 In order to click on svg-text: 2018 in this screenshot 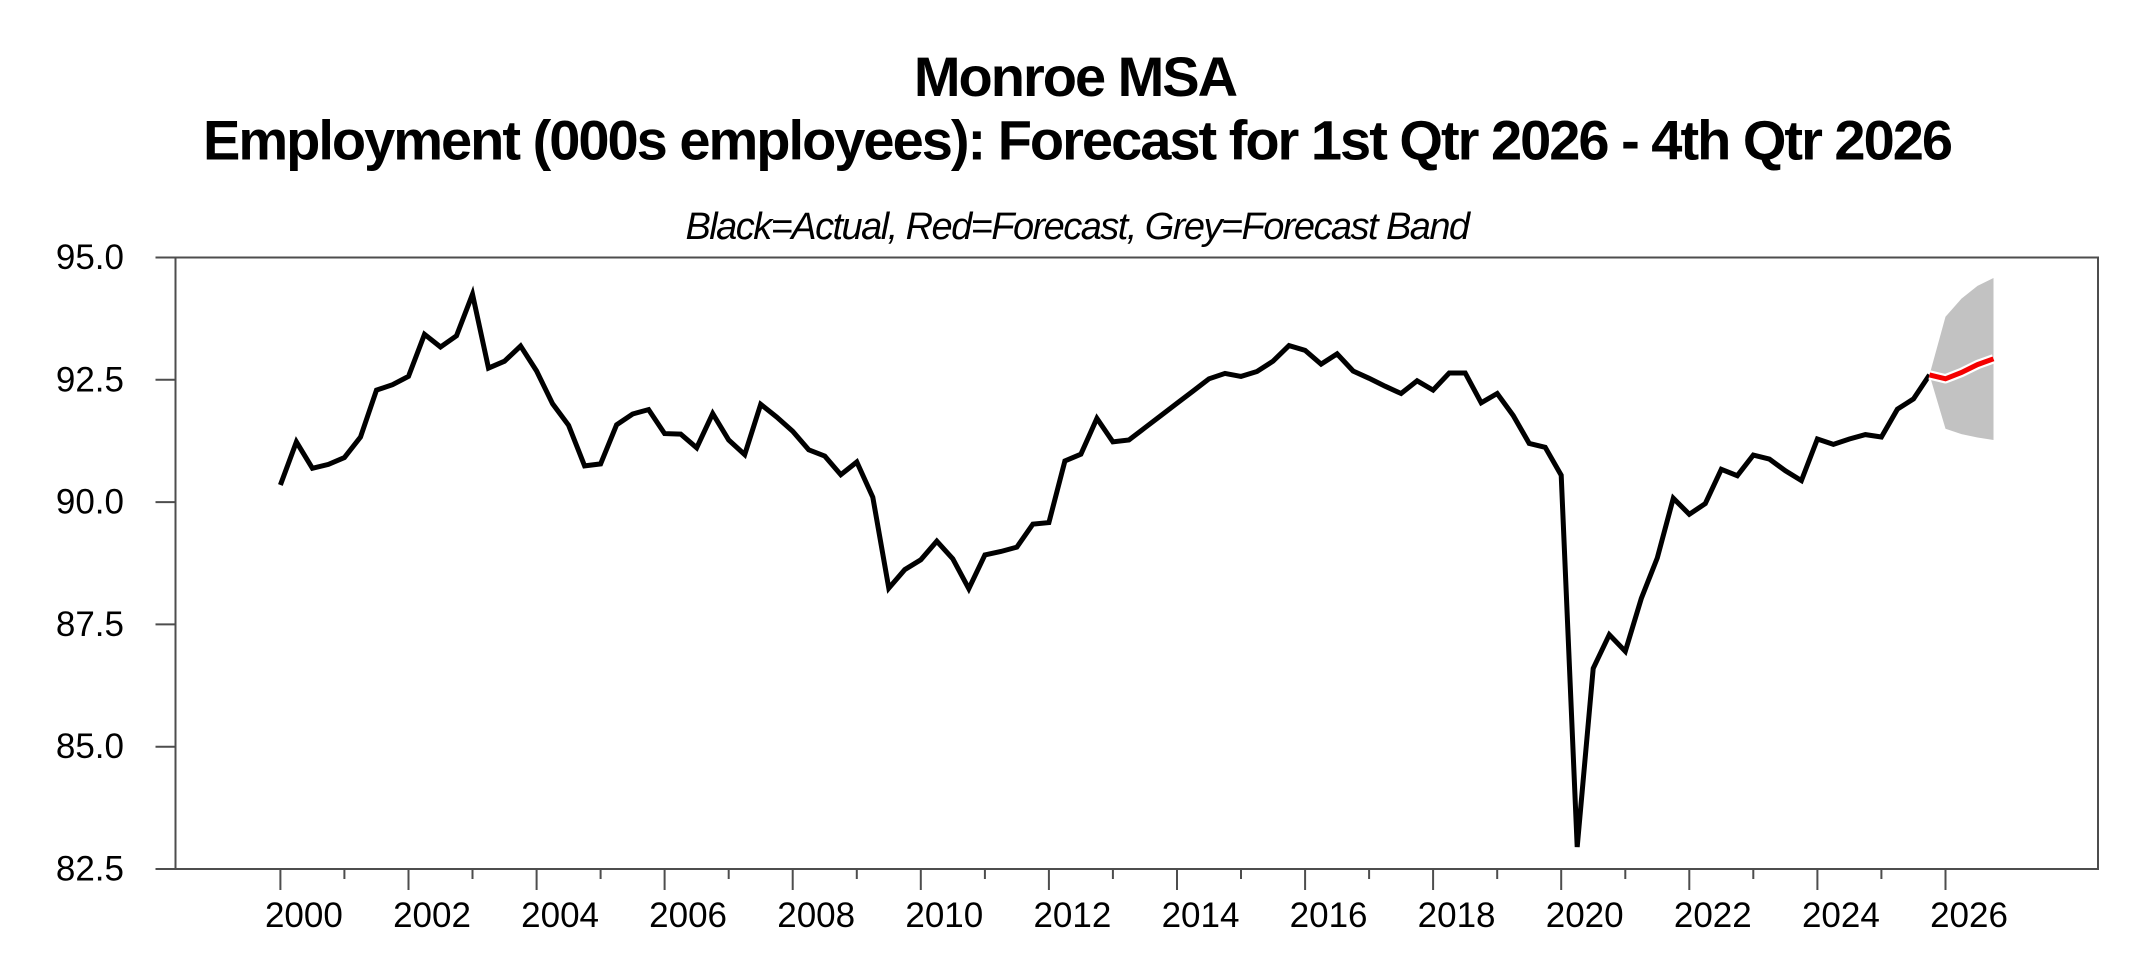, I will do `click(1457, 915)`.